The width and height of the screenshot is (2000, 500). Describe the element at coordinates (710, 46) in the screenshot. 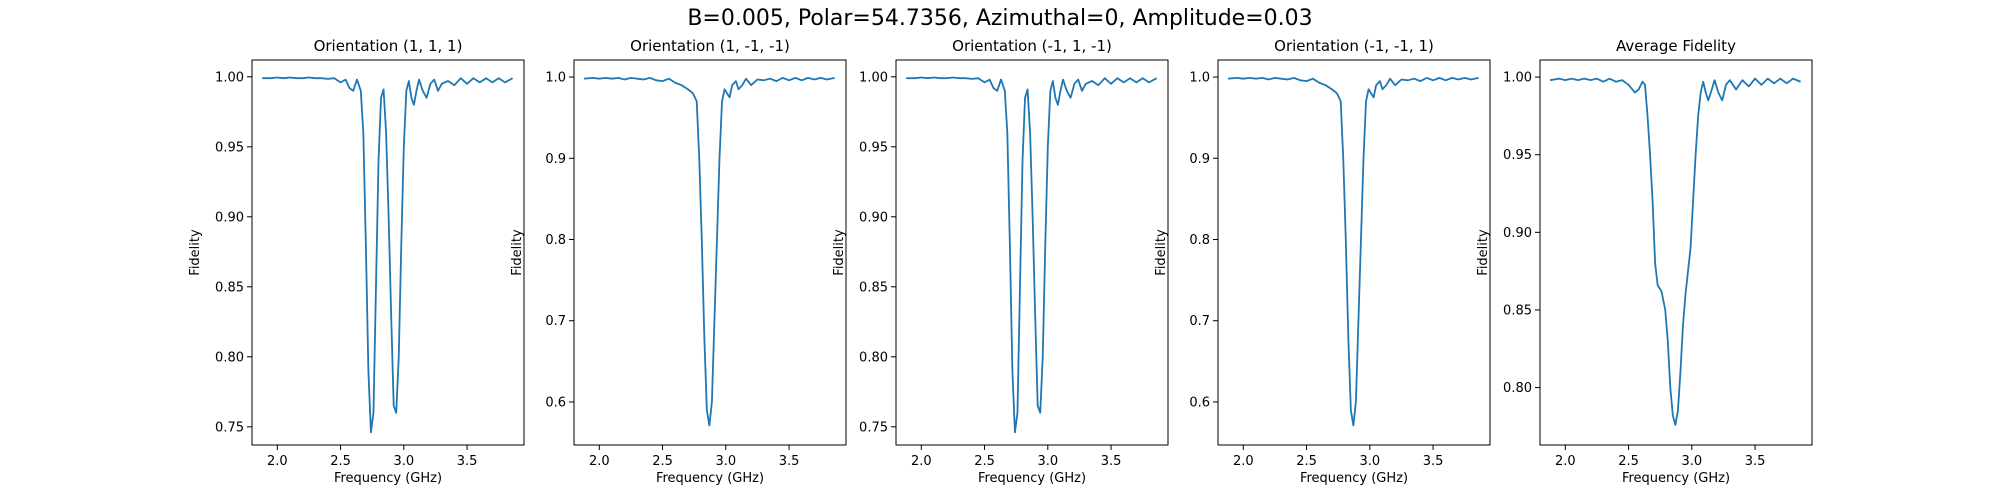

I see `chart-title: Orientation (1, -1, -1)` at that location.